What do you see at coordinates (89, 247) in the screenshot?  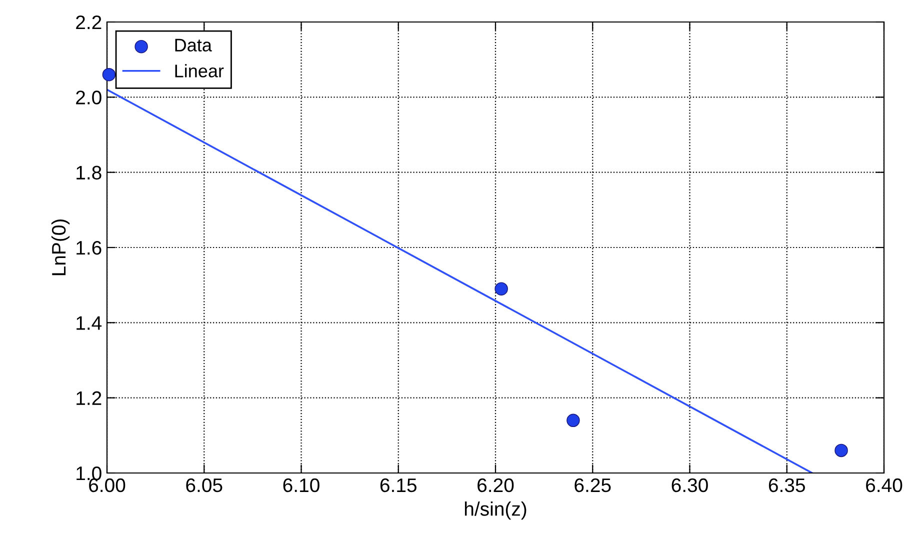 I see `y-tick-label: 1.6` at bounding box center [89, 247].